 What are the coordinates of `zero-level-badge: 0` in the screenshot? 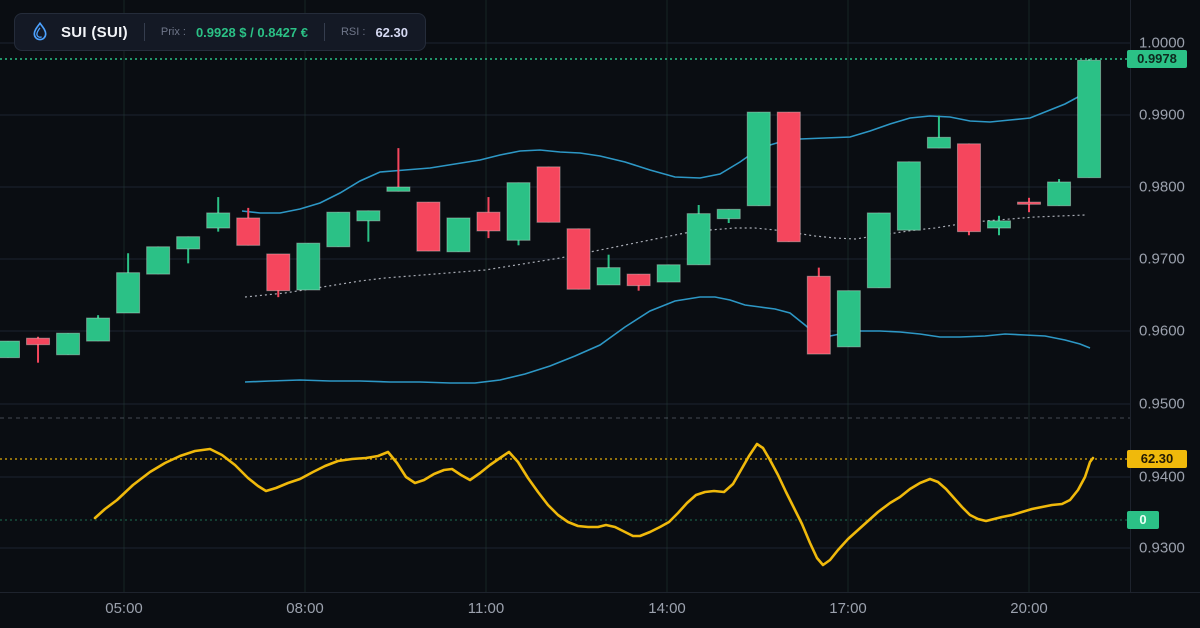 It's located at (1143, 520).